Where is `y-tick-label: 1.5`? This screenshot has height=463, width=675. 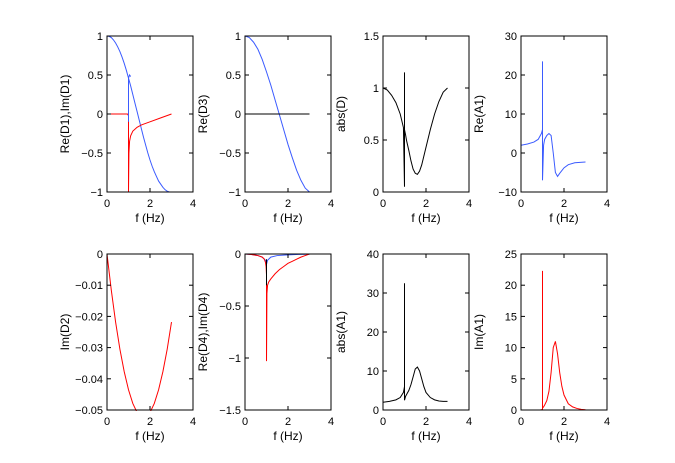
y-tick-label: 1.5 is located at coordinates (371, 37).